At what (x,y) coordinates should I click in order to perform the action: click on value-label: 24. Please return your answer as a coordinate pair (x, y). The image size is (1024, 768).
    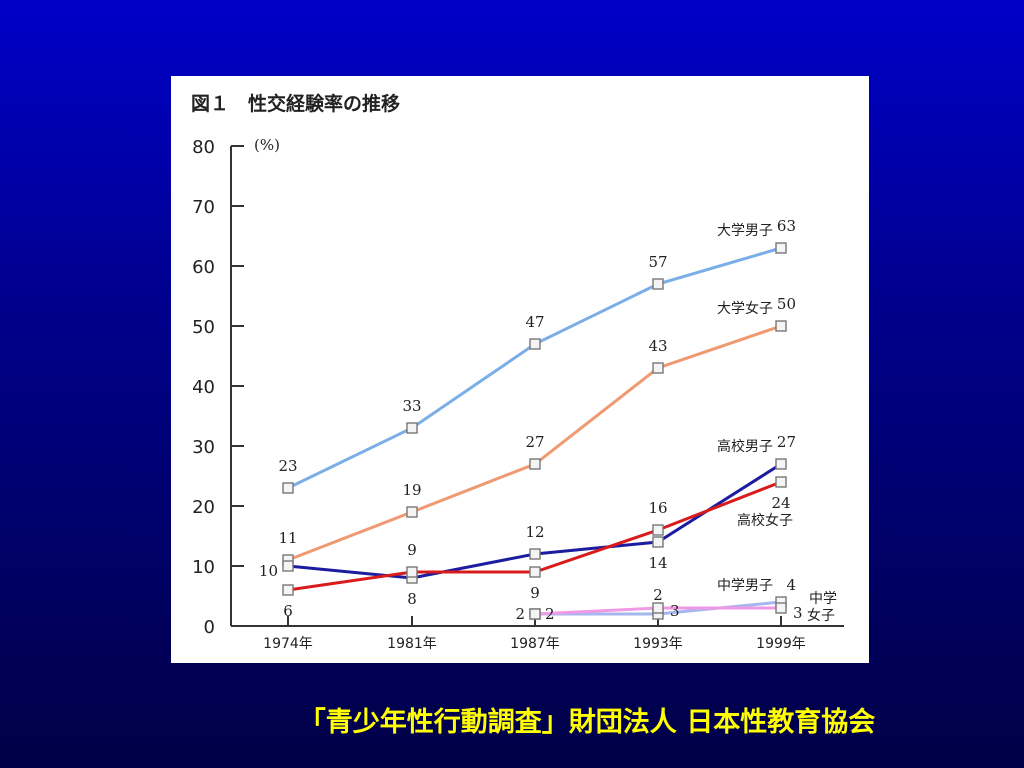
    Looking at the image, I should click on (780, 503).